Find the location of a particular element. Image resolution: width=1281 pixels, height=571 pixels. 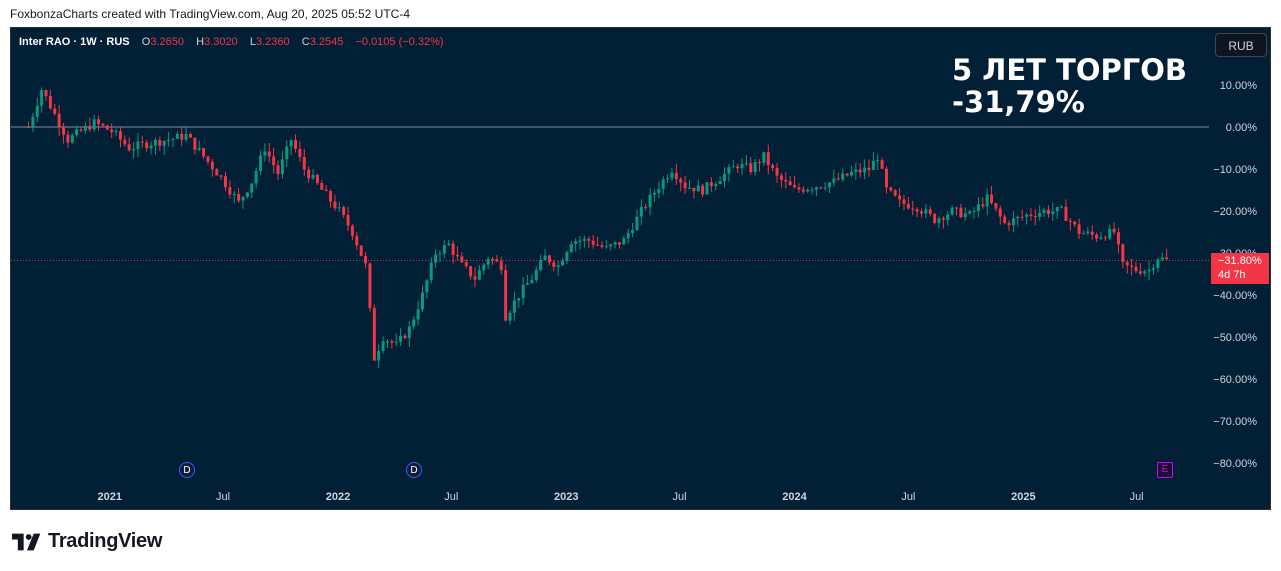

symbol-name: Inter RAO · 1W · RUS is located at coordinates (74, 42).